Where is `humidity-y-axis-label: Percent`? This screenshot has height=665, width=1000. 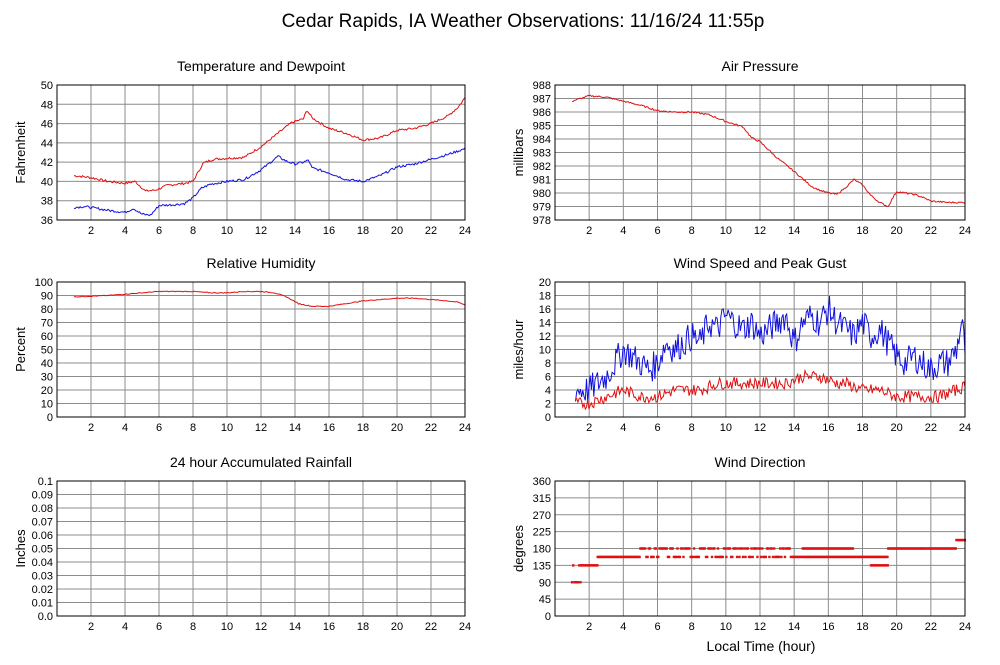 humidity-y-axis-label: Percent is located at coordinates (20, 349).